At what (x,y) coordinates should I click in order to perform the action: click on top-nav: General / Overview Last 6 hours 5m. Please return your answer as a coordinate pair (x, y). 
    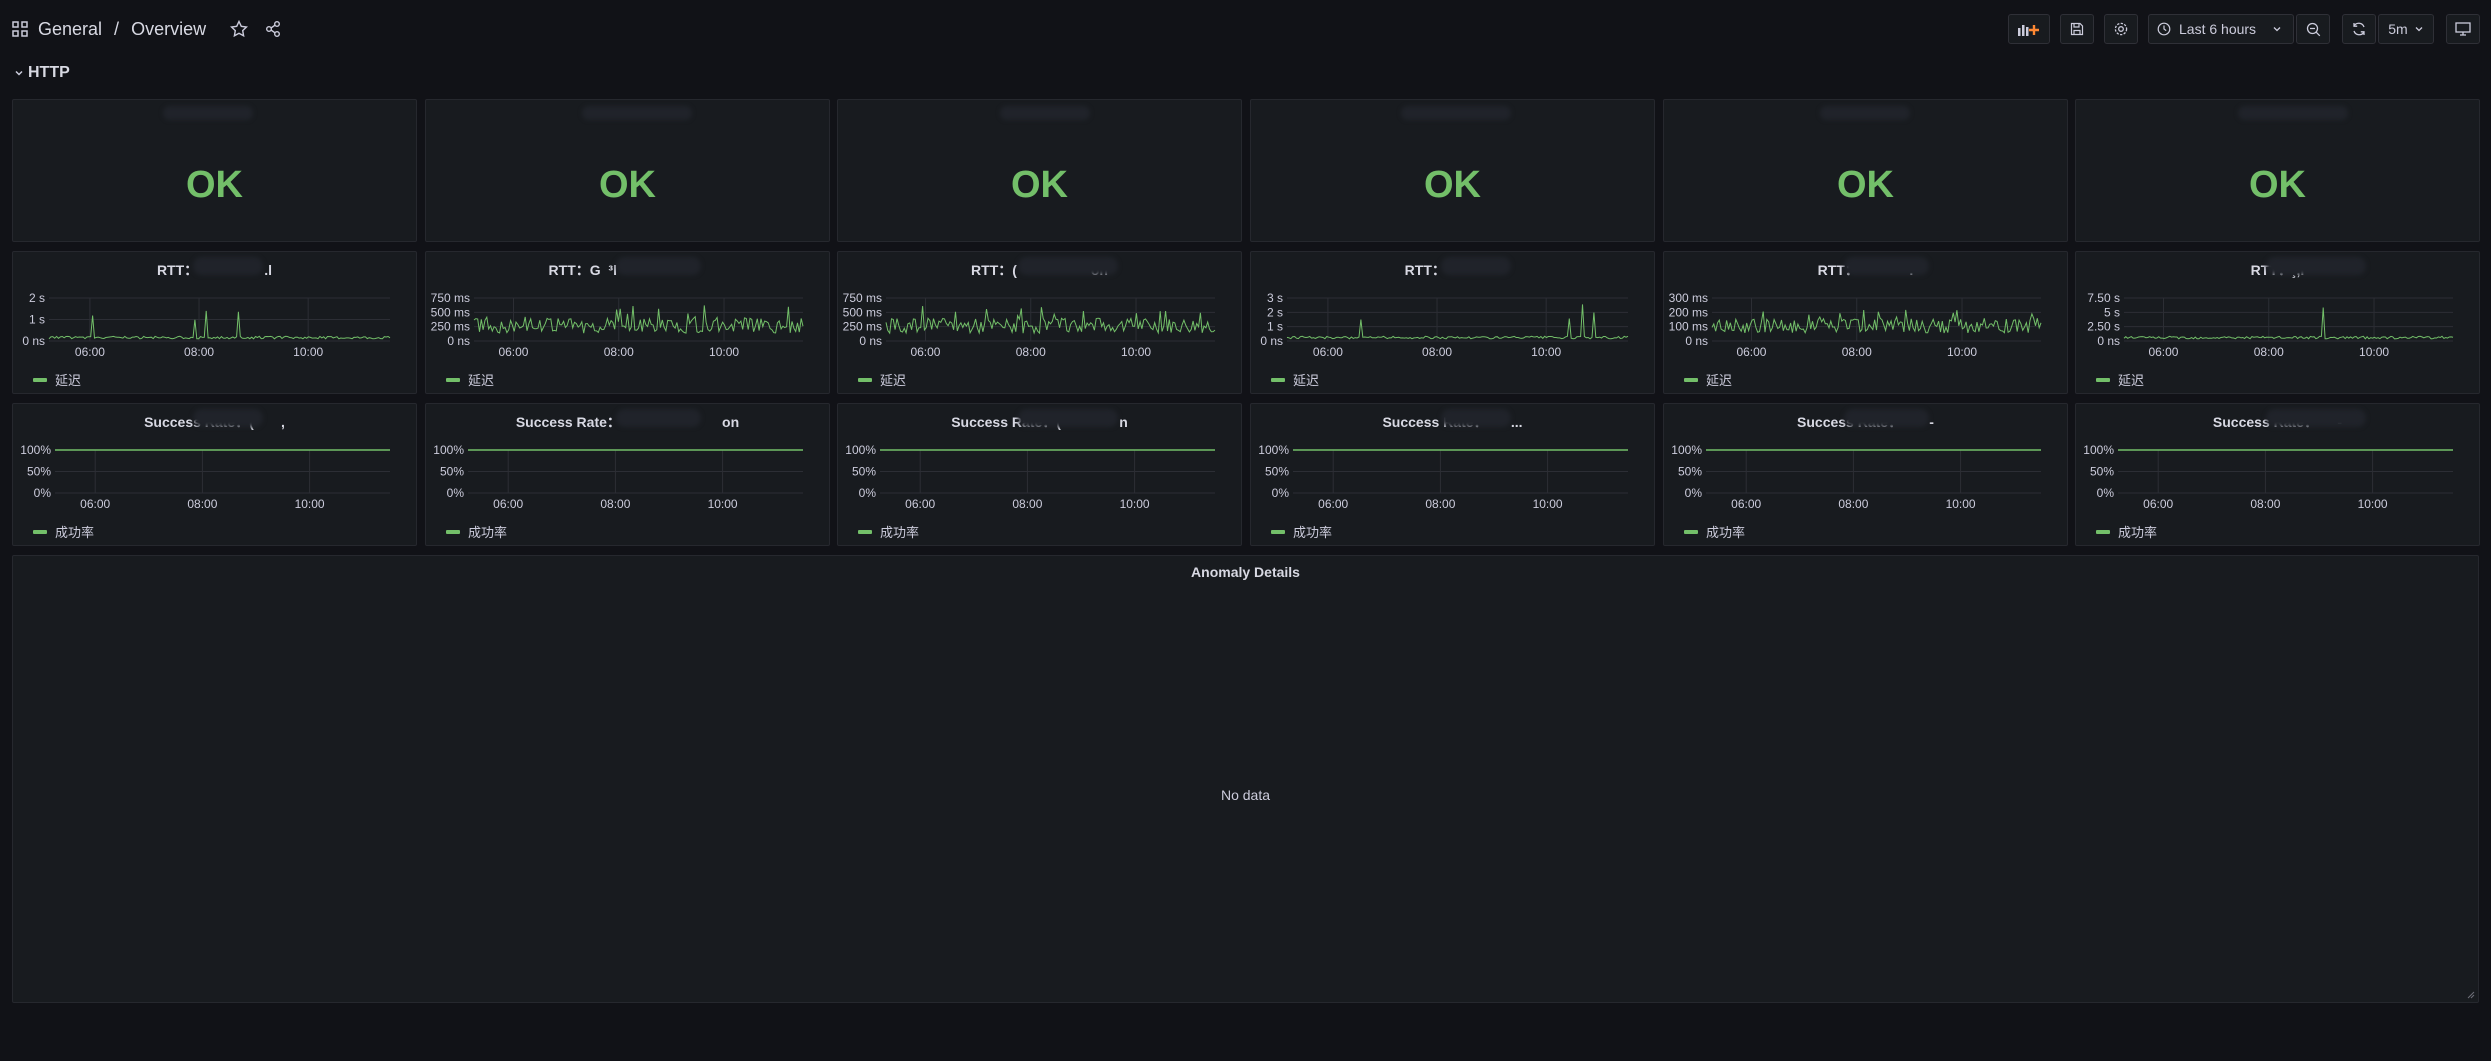
    Looking at the image, I should click on (1245, 29).